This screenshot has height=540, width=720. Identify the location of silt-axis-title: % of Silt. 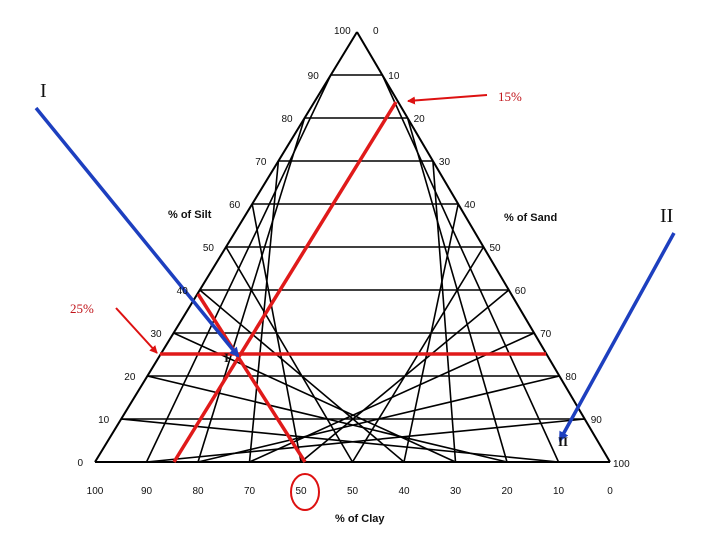
(190, 215).